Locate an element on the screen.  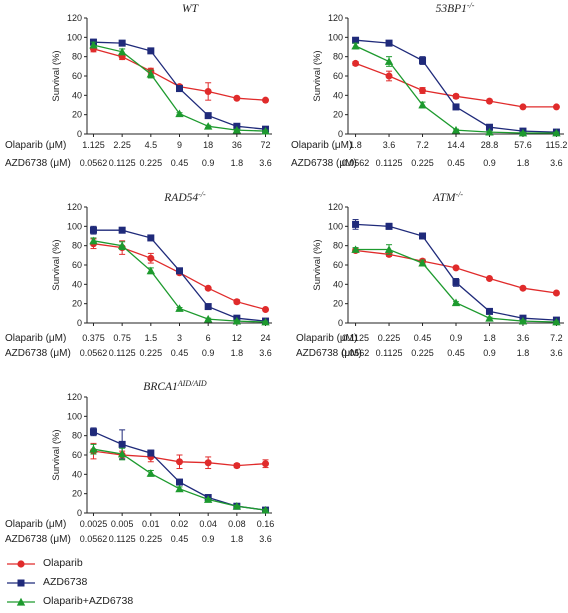
olaparib-dose-label: 6 is located at coordinates (208, 338).